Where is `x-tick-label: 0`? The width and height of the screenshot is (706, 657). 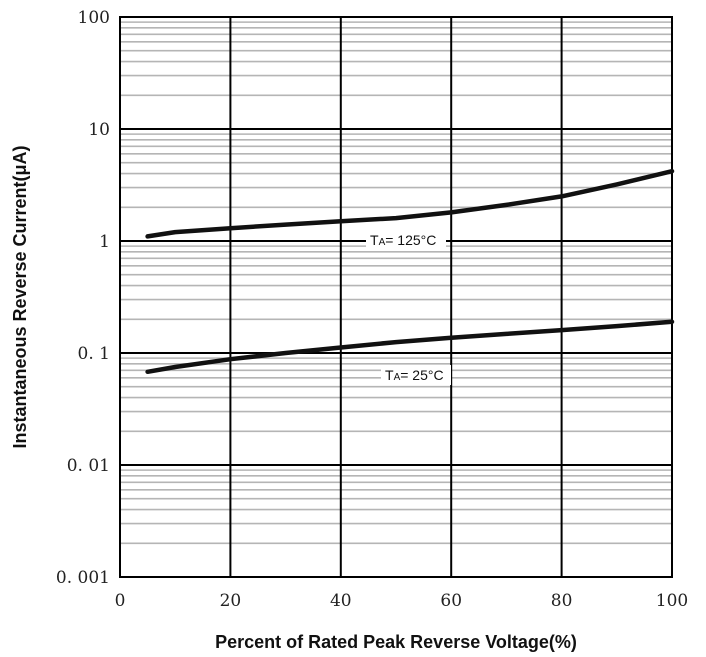
x-tick-label: 0 is located at coordinates (120, 601).